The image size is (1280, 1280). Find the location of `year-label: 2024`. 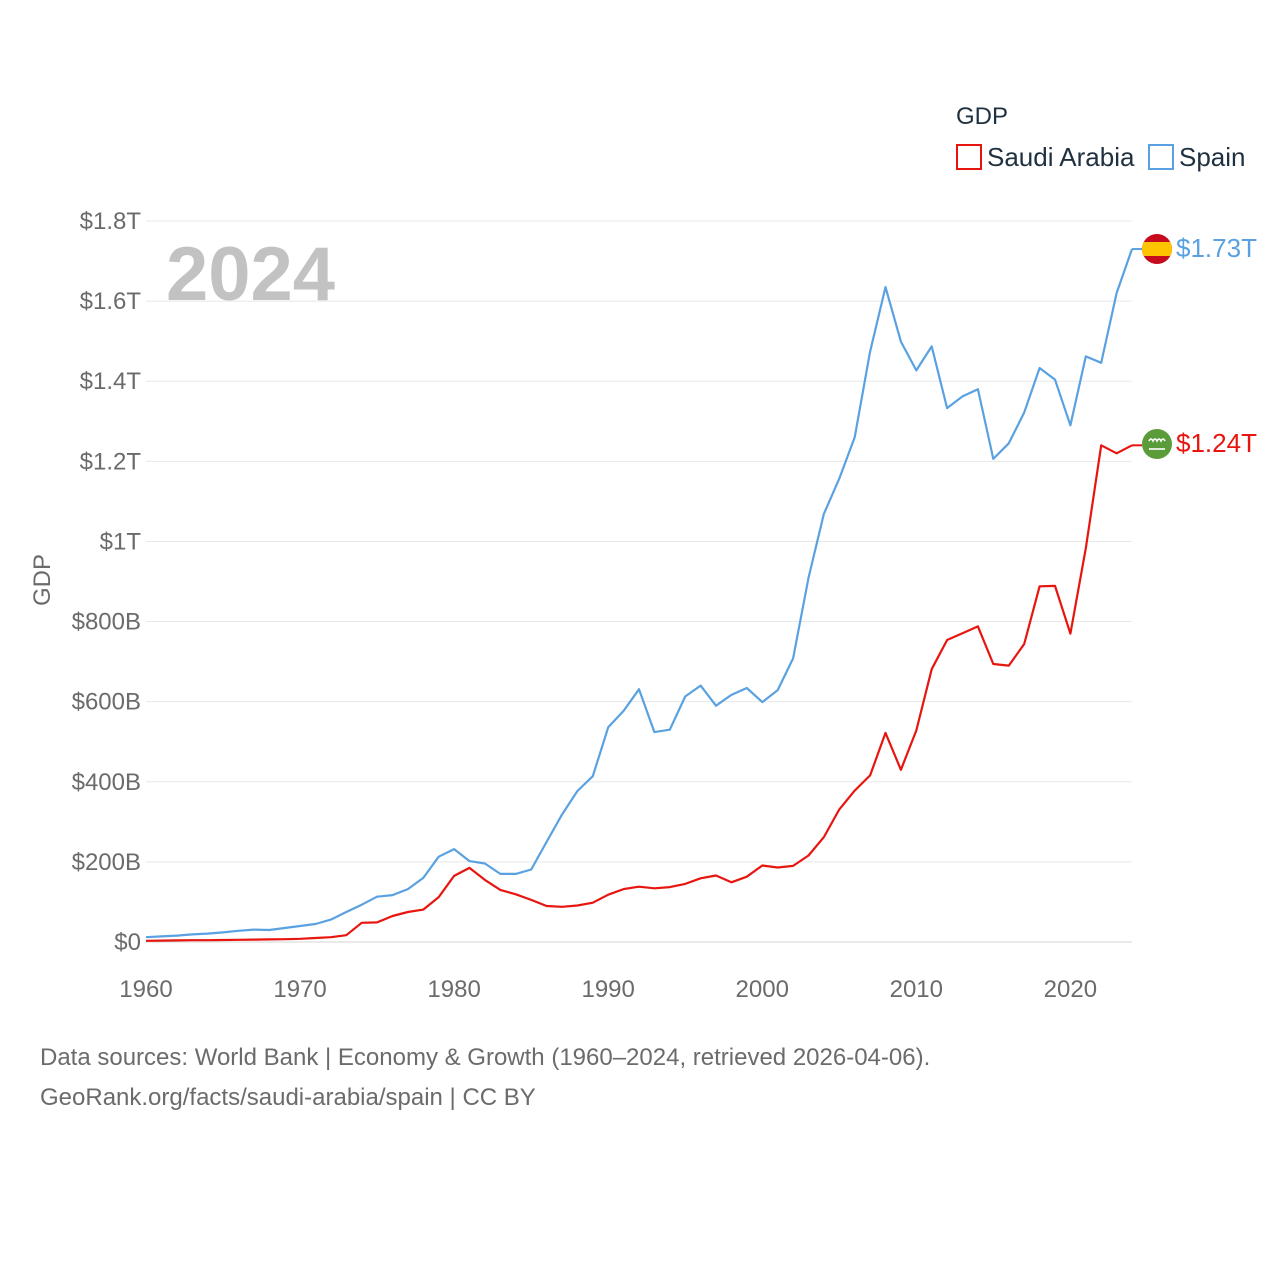

year-label: 2024 is located at coordinates (250, 274).